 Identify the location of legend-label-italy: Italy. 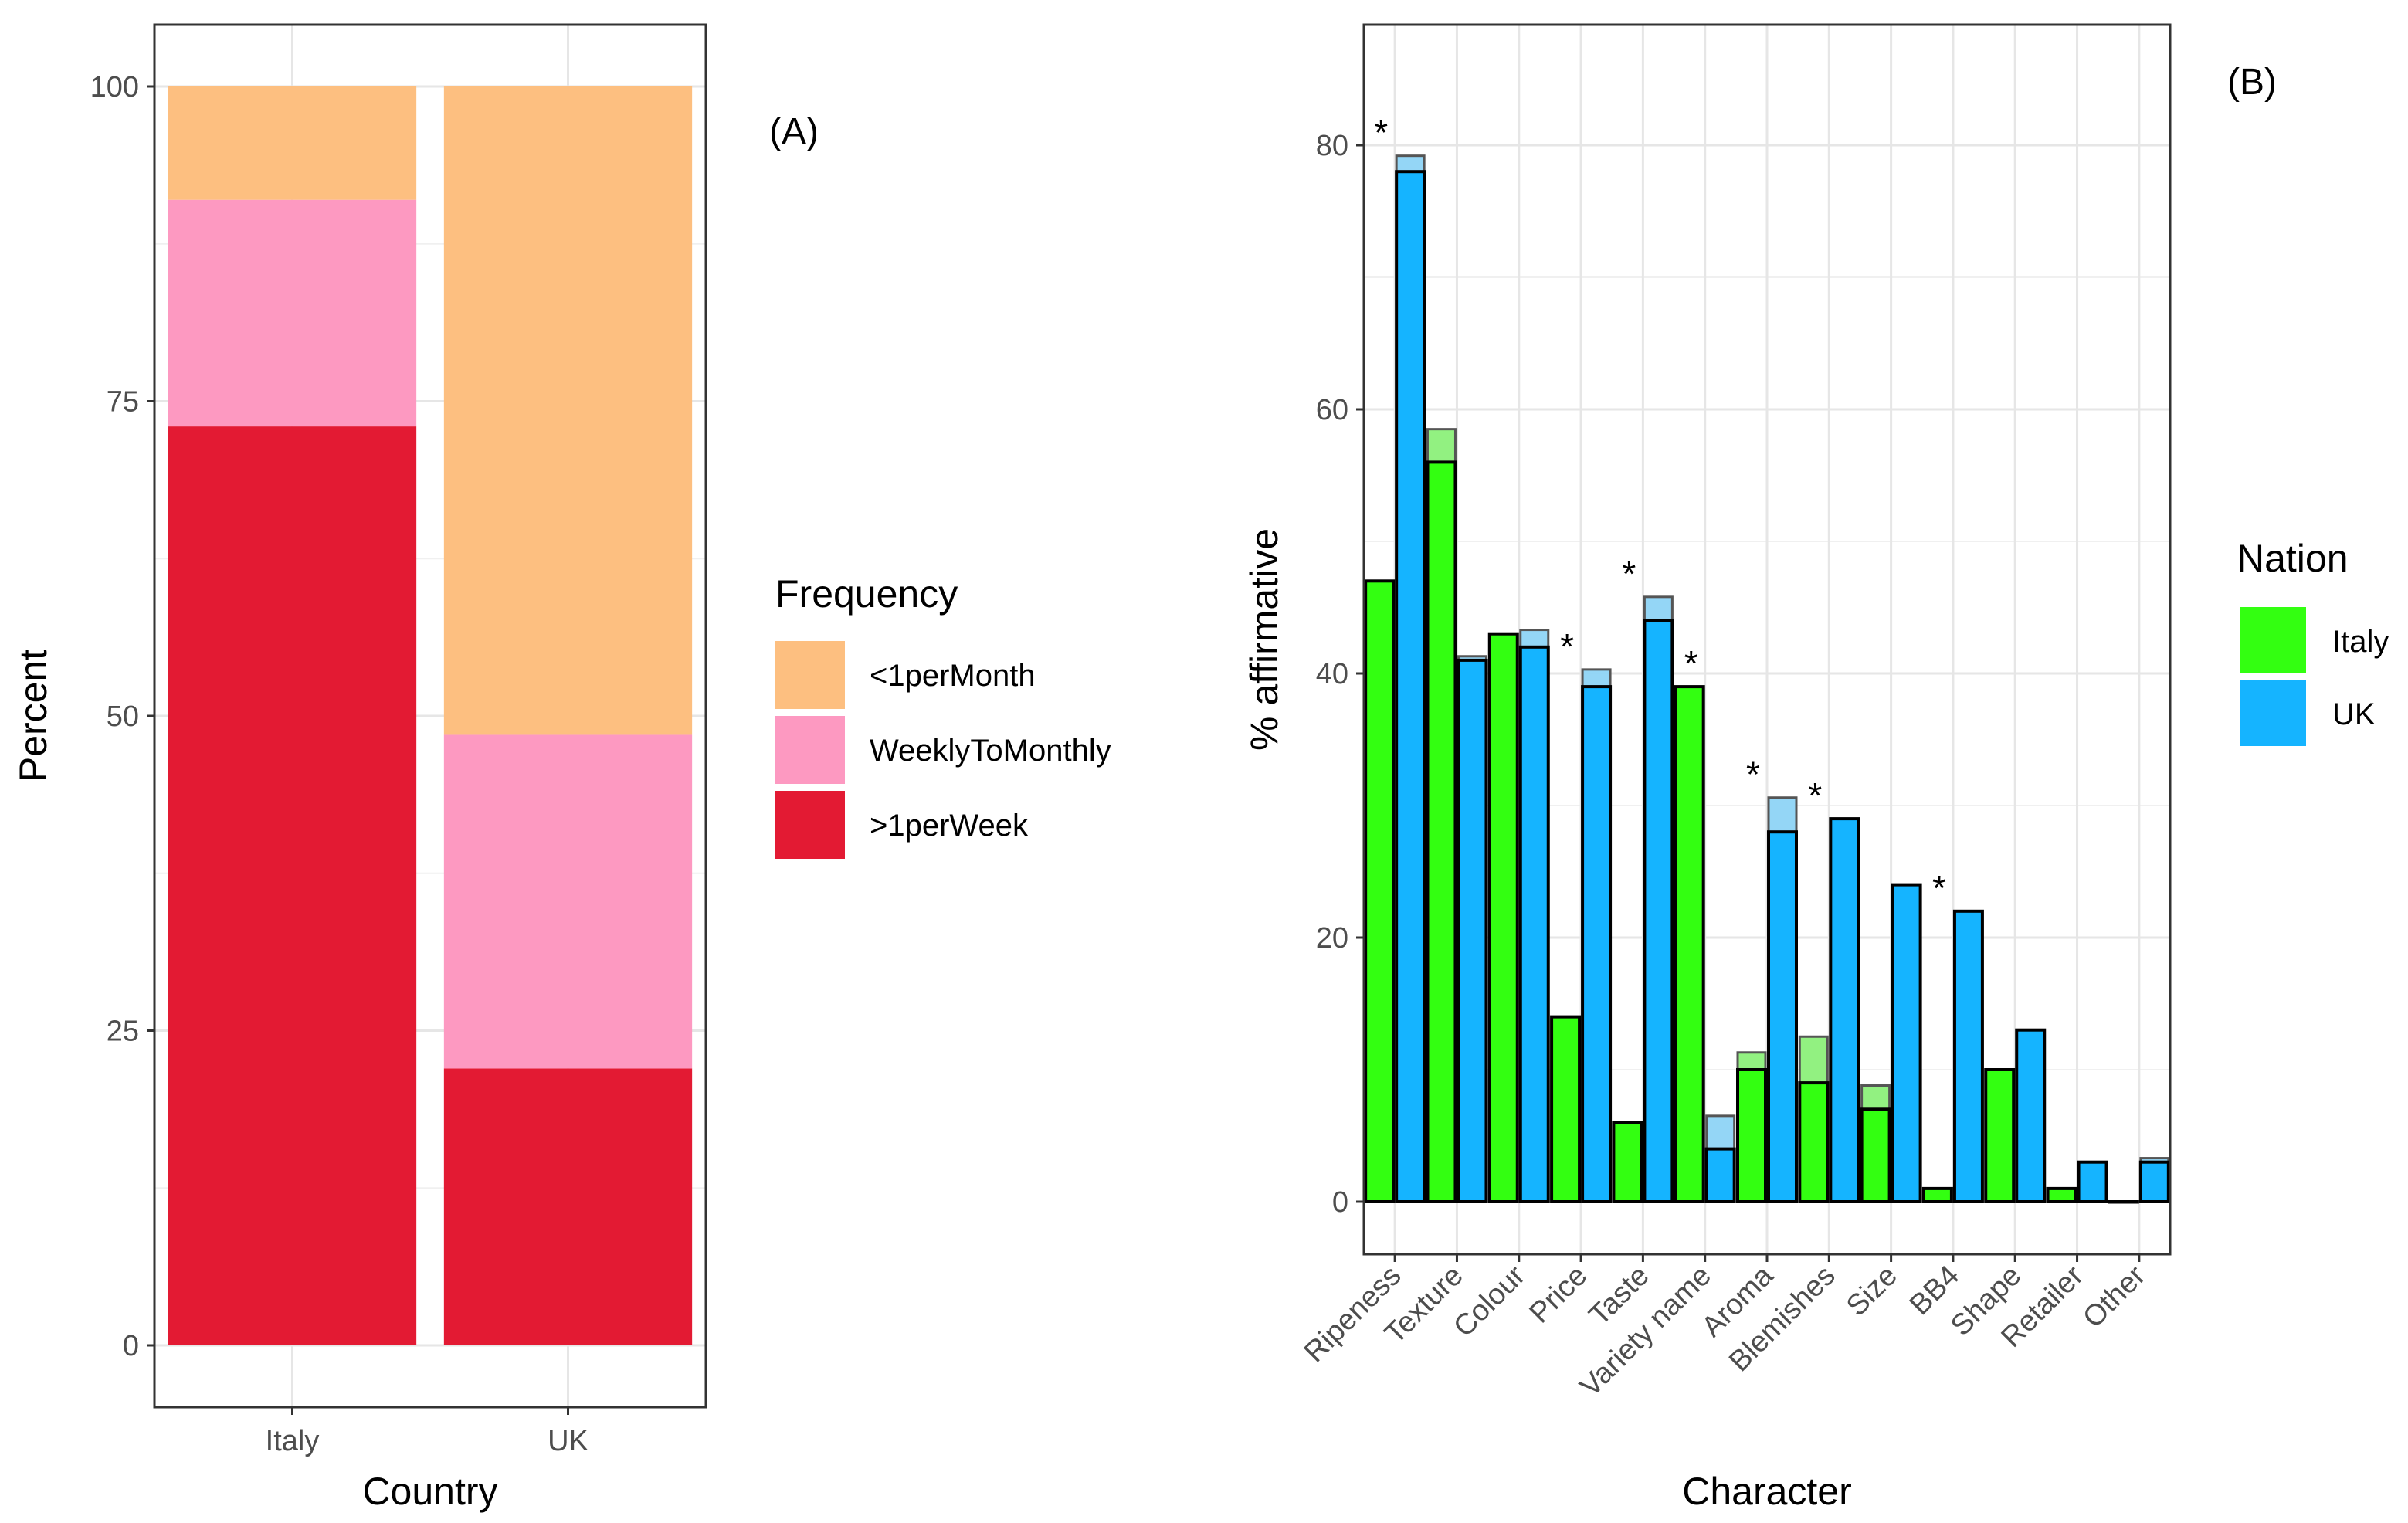
(2360, 642).